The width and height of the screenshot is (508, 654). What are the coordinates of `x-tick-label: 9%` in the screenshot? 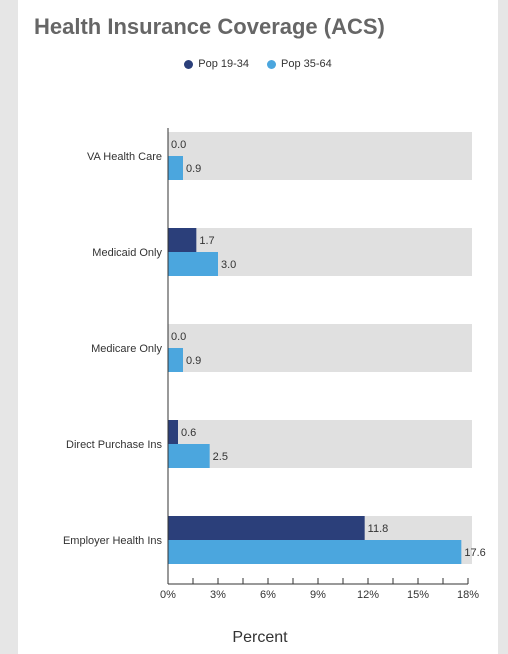 It's located at (318, 595).